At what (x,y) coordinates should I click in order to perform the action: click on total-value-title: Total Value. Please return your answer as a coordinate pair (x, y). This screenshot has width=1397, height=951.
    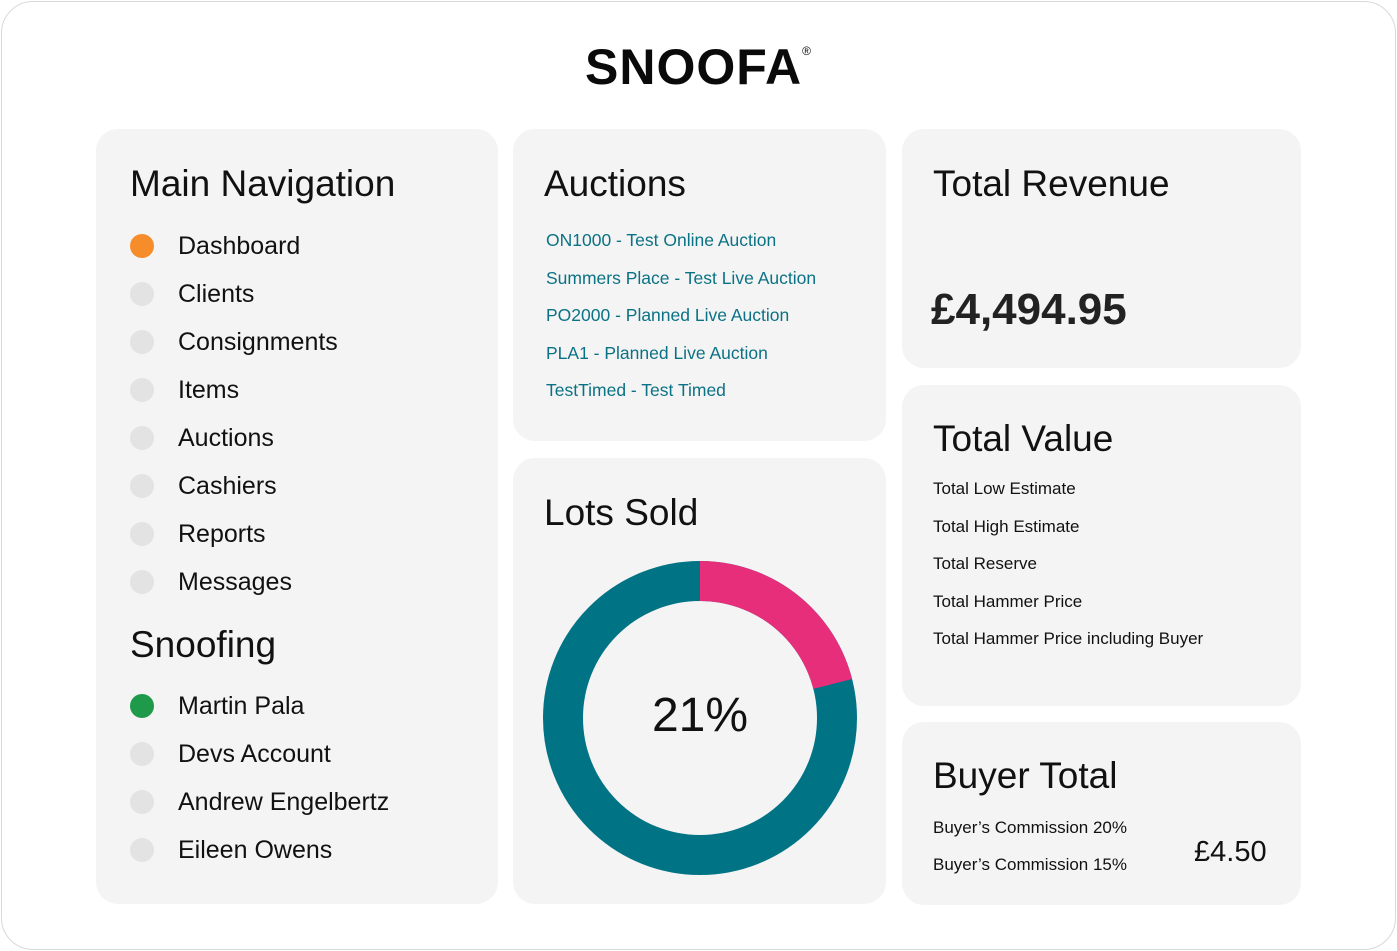
    Looking at the image, I should click on (1023, 438).